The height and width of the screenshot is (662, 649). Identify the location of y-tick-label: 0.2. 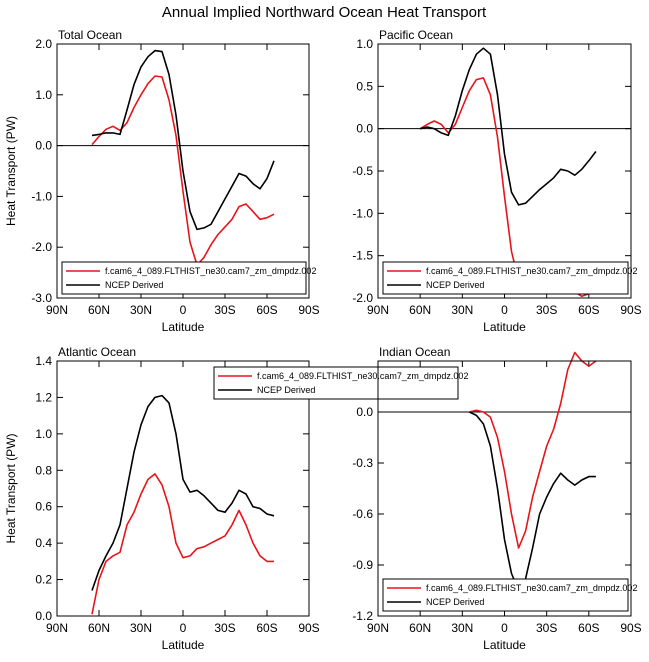
(43, 580).